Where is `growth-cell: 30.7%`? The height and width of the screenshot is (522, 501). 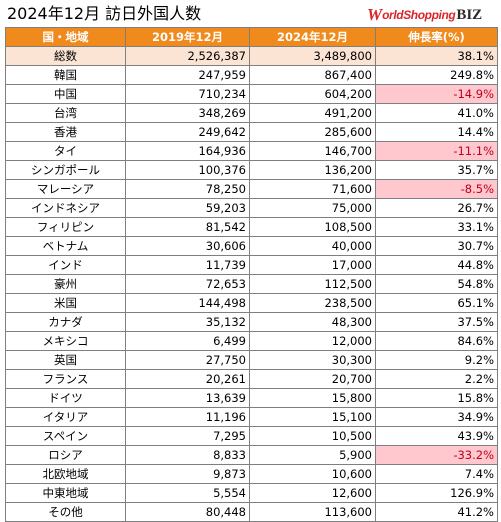
growth-cell: 30.7% is located at coordinates (436, 246).